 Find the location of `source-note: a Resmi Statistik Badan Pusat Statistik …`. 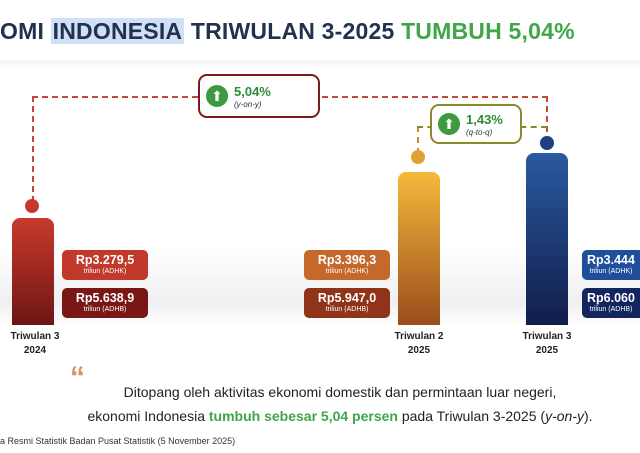

source-note: a Resmi Statistik Badan Pusat Statistik … is located at coordinates (118, 441).